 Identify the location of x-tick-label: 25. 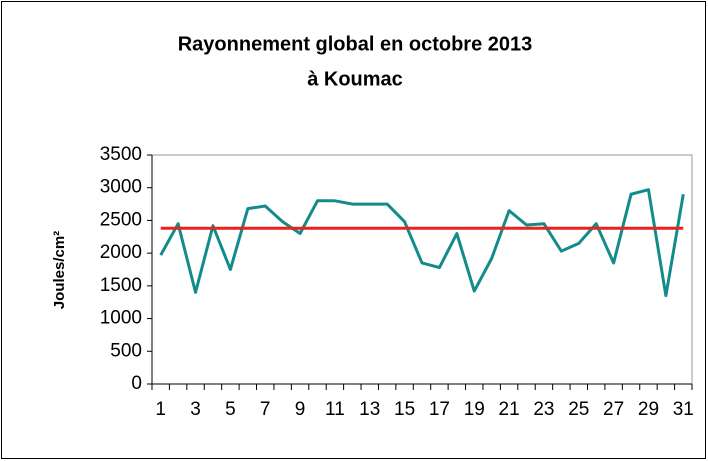
(578, 409).